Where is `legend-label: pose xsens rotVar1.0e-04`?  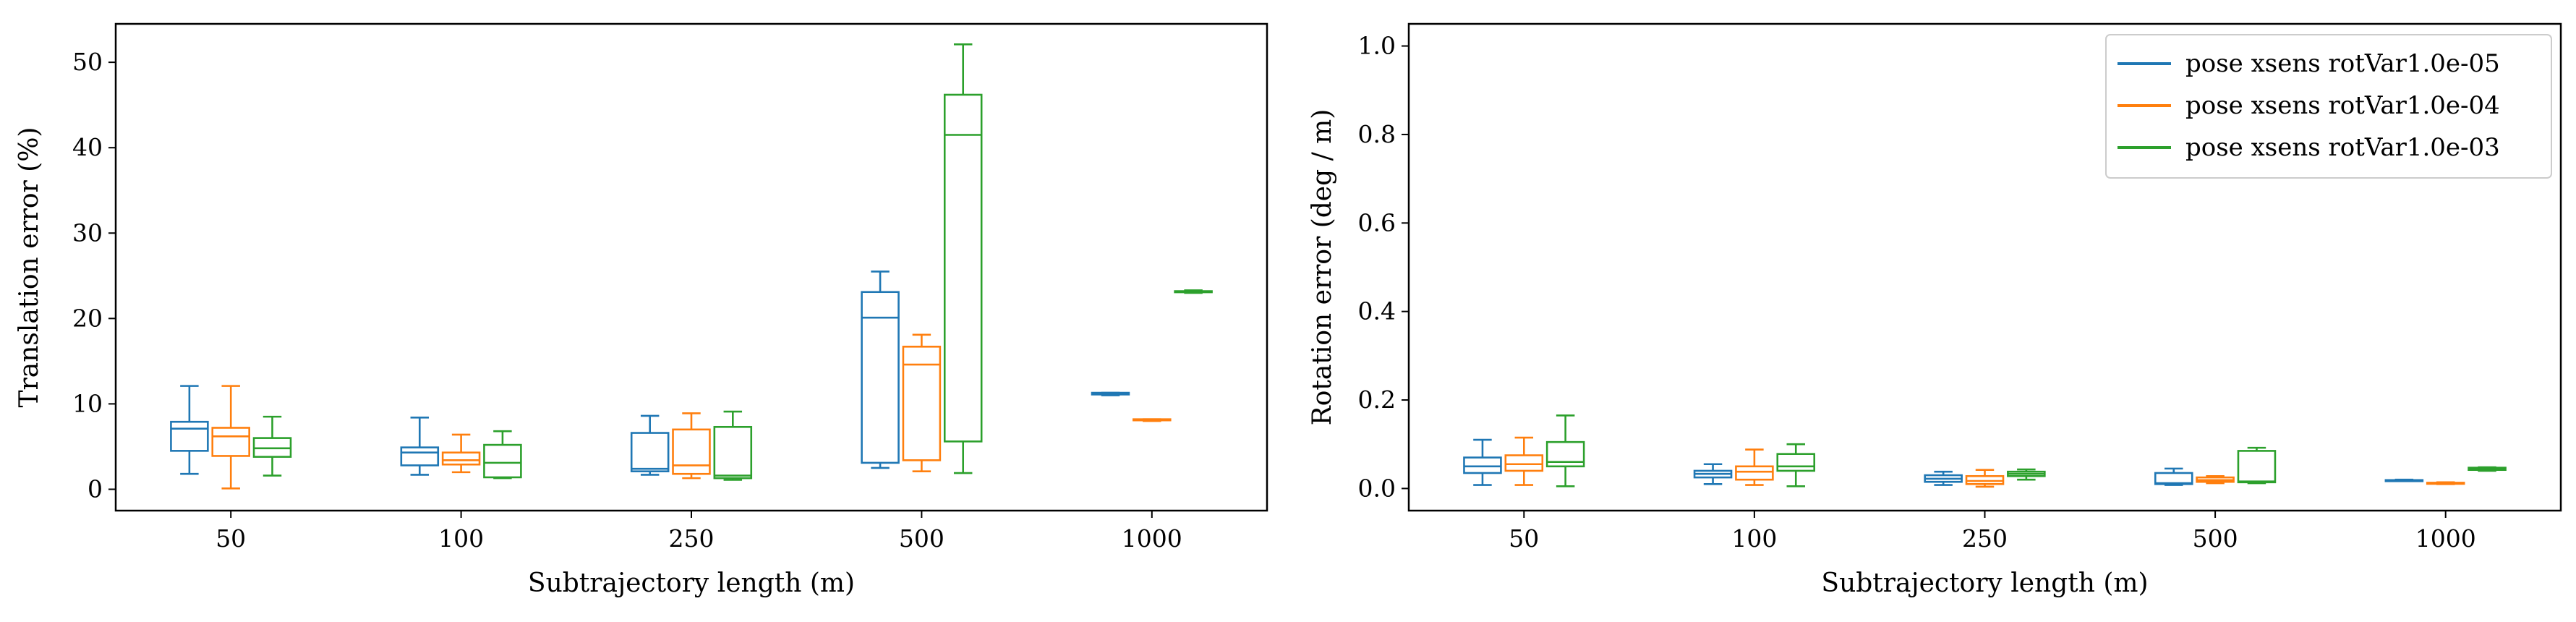
legend-label: pose xsens rotVar1.0e-04 is located at coordinates (2342, 105).